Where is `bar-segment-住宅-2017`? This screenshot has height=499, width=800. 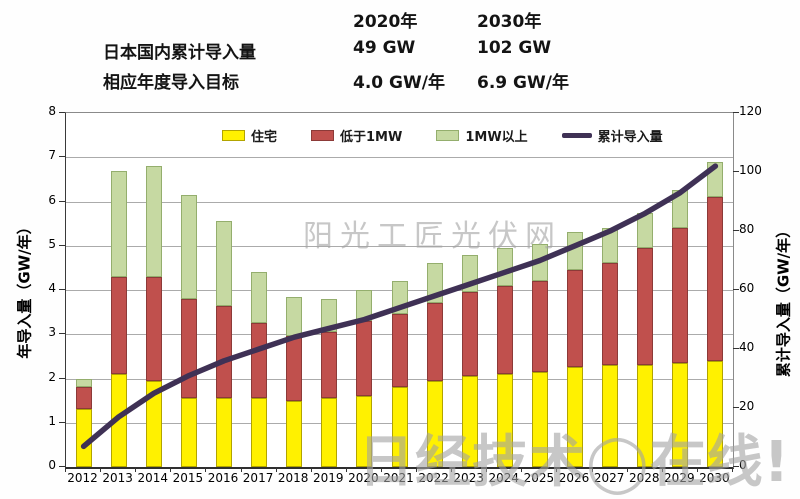
bar-segment-住宅-2017 is located at coordinates (259, 432).